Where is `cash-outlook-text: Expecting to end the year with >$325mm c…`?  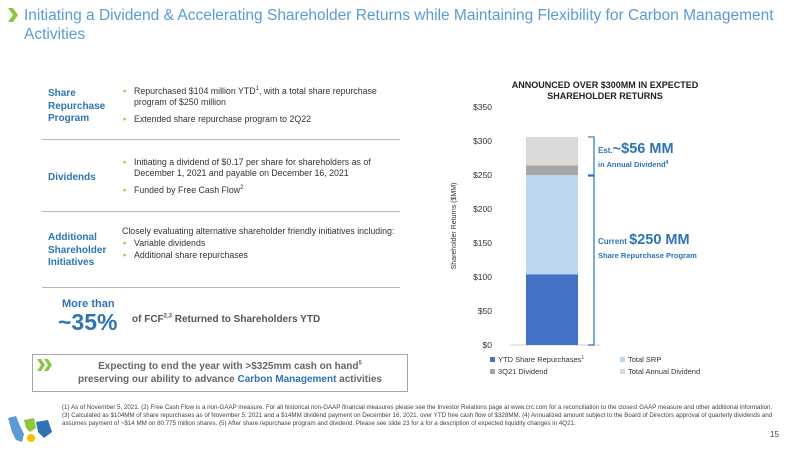 cash-outlook-text: Expecting to end the year with >$325mm c… is located at coordinates (230, 372).